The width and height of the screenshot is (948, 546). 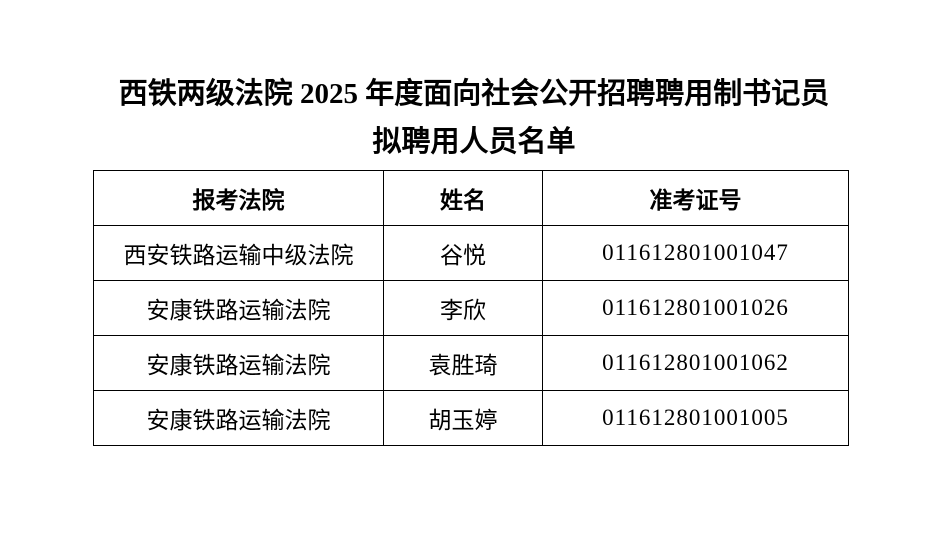 What do you see at coordinates (695, 308) in the screenshot?
I see `cell-exam-number: 011612801001026` at bounding box center [695, 308].